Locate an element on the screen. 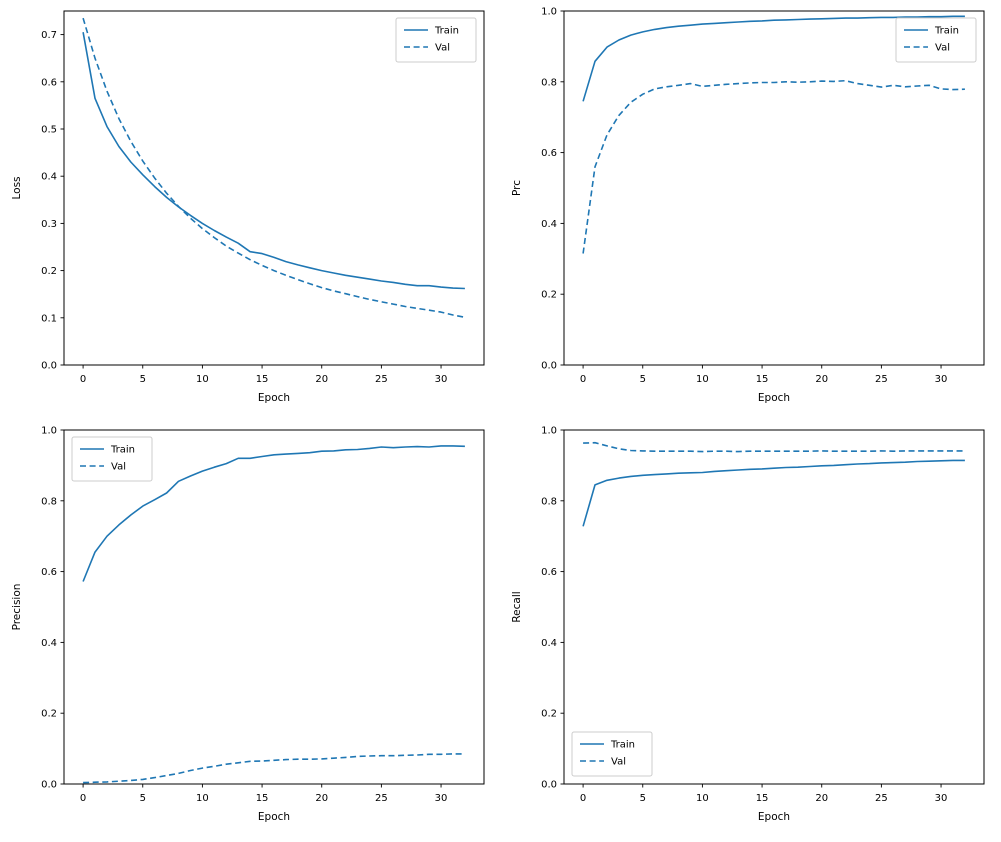  y-axis-label: Precision is located at coordinates (17, 607).